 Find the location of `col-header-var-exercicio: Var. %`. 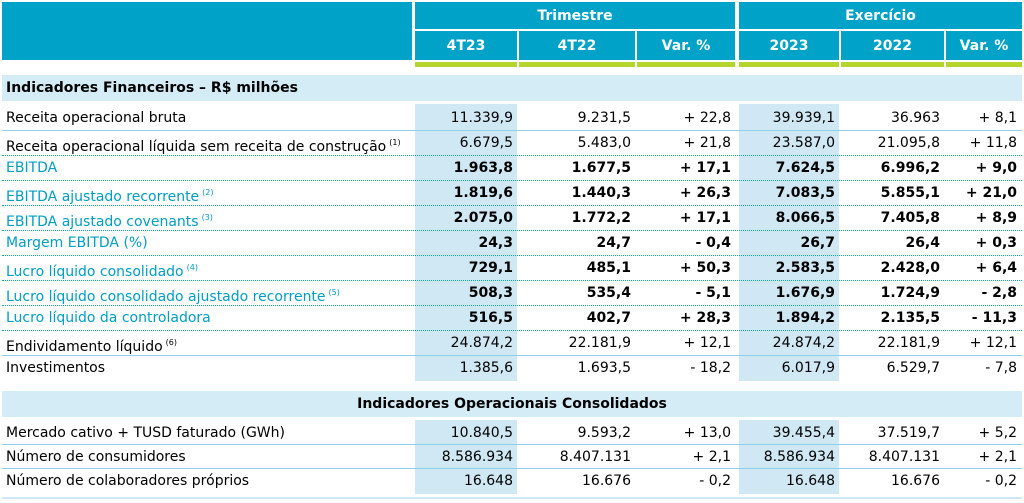

col-header-var-exercicio: Var. % is located at coordinates (984, 45).